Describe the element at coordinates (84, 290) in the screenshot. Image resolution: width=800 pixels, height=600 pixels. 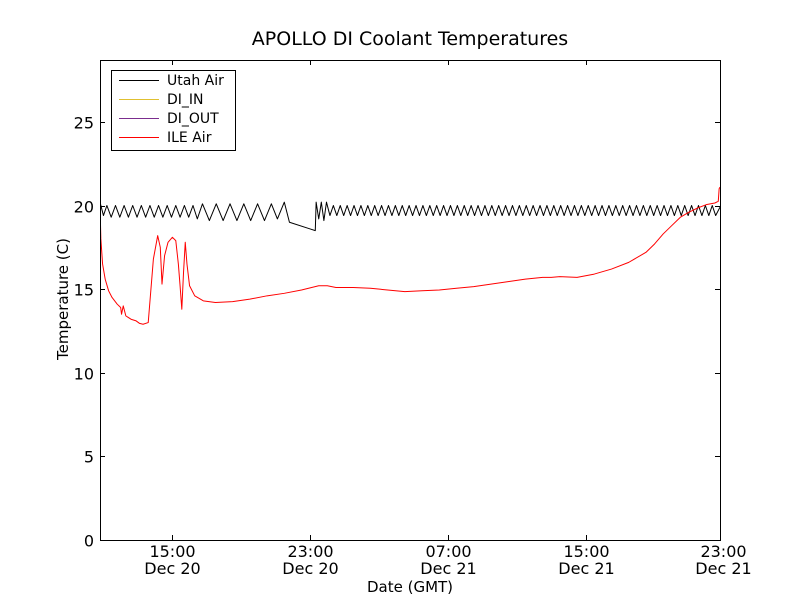
I see `y-tick-label: 15` at that location.